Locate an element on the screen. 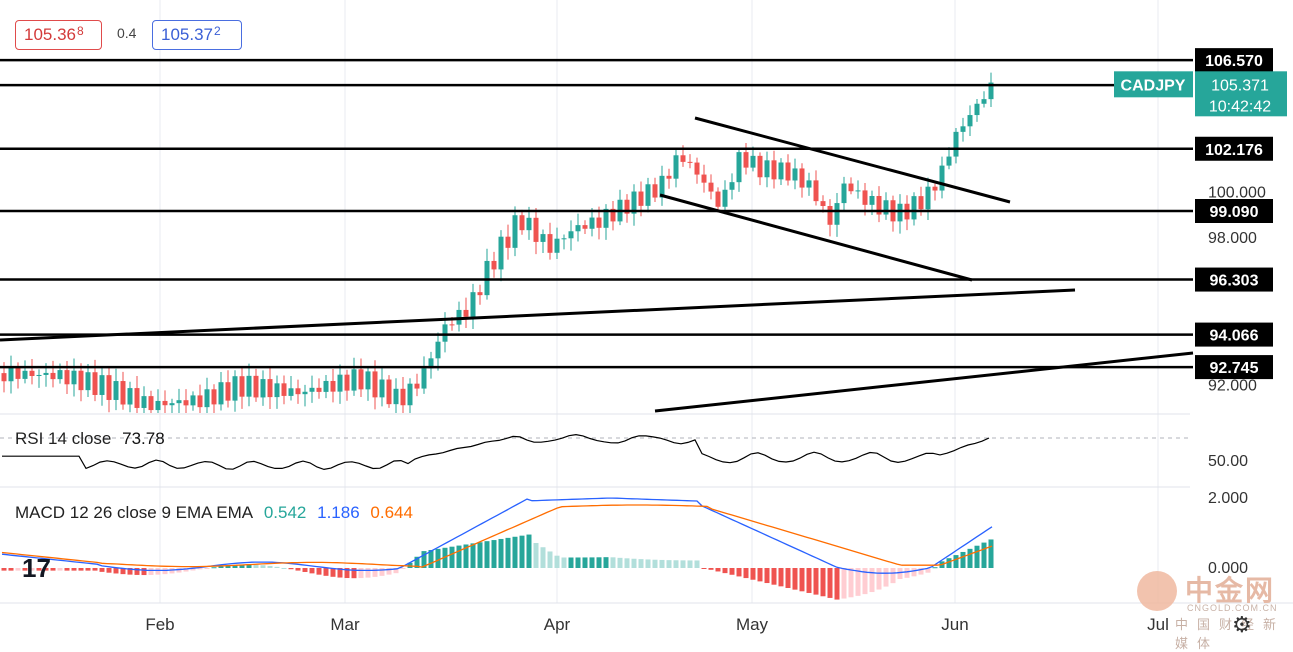 The image size is (1293, 652). buy-price: 105.37 is located at coordinates (187, 34).